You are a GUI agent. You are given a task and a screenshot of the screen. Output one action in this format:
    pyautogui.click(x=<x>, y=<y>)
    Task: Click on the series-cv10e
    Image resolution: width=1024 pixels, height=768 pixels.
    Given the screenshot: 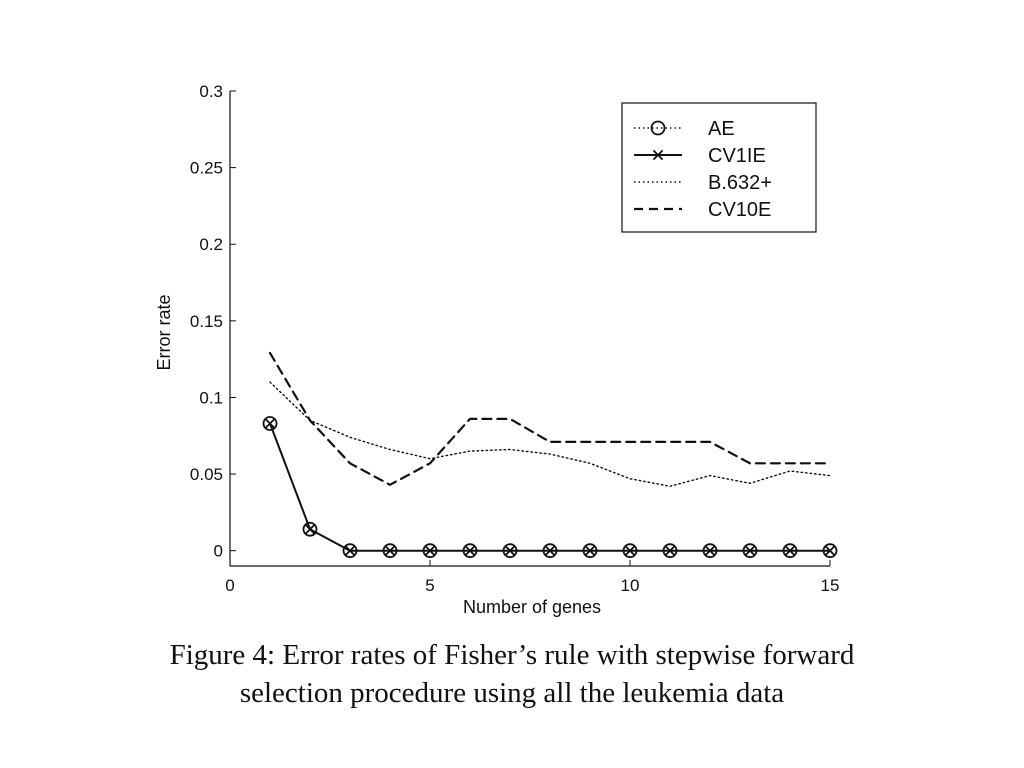 What is the action you would take?
    pyautogui.click(x=550, y=418)
    